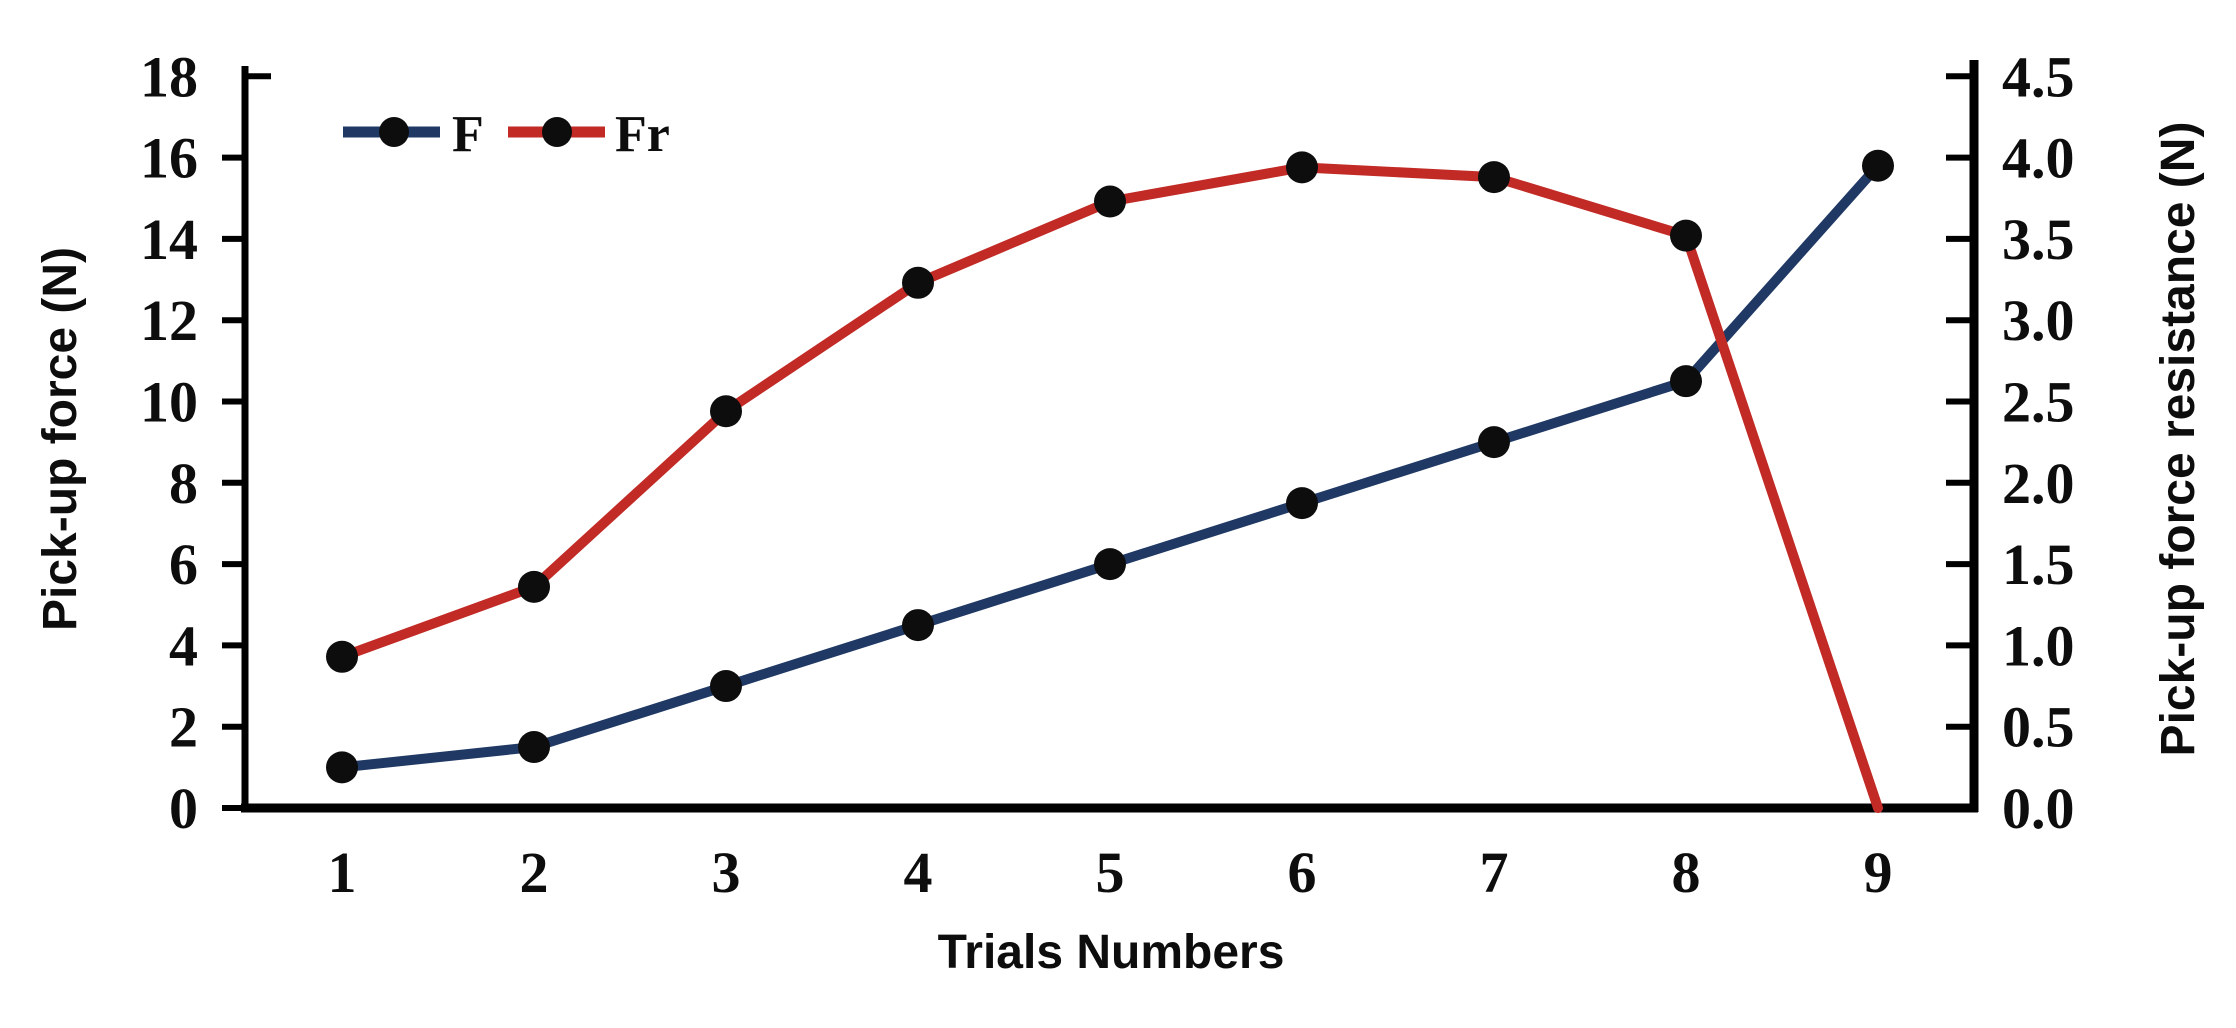 This screenshot has height=1028, width=2236. What do you see at coordinates (726, 872) in the screenshot?
I see `x-axis-tick-label: 3` at bounding box center [726, 872].